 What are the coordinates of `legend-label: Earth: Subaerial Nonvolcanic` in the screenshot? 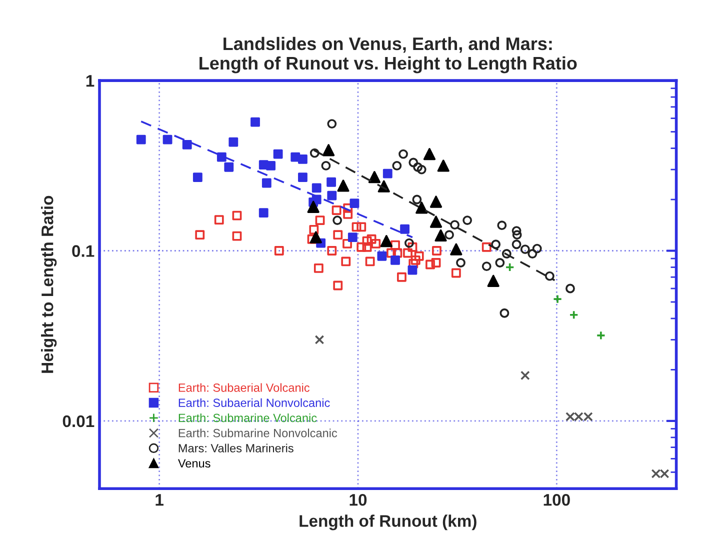 It's located at (254, 402).